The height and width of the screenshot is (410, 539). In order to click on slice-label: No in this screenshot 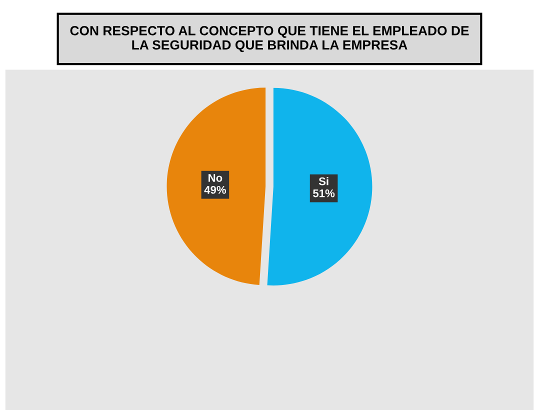, I will do `click(215, 178)`.